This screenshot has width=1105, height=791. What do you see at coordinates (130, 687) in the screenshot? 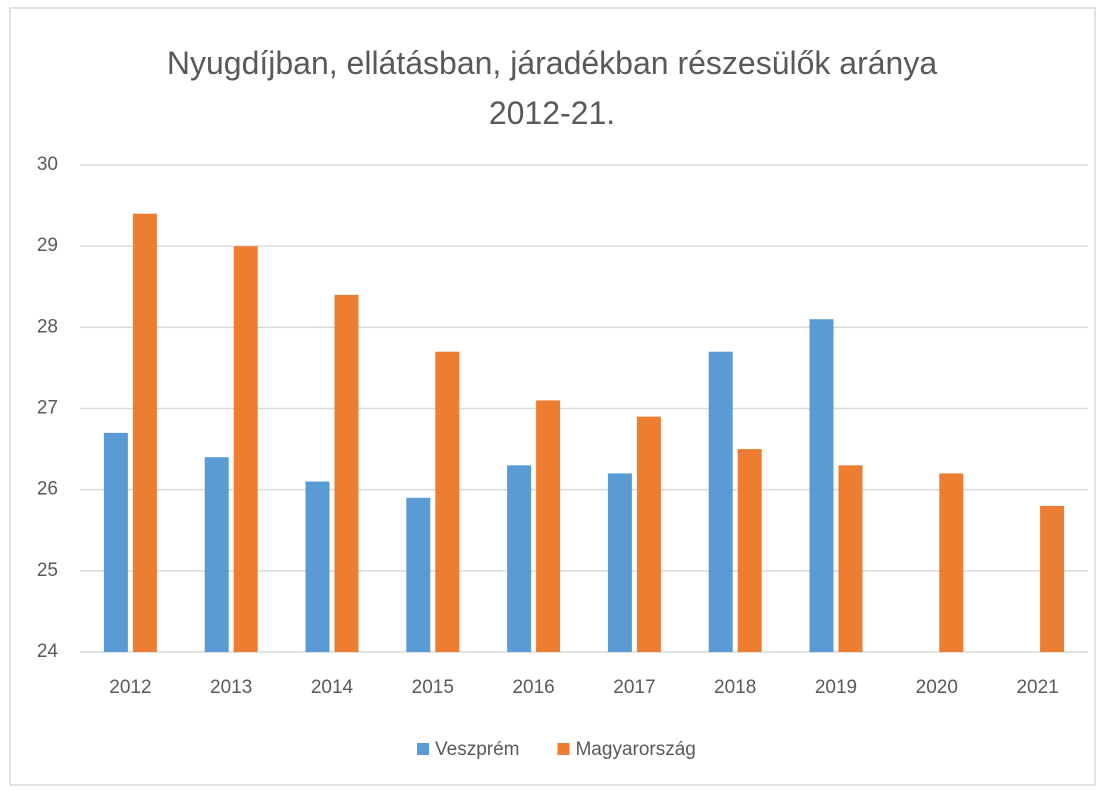
I see `x-tick-label: 2012` at bounding box center [130, 687].